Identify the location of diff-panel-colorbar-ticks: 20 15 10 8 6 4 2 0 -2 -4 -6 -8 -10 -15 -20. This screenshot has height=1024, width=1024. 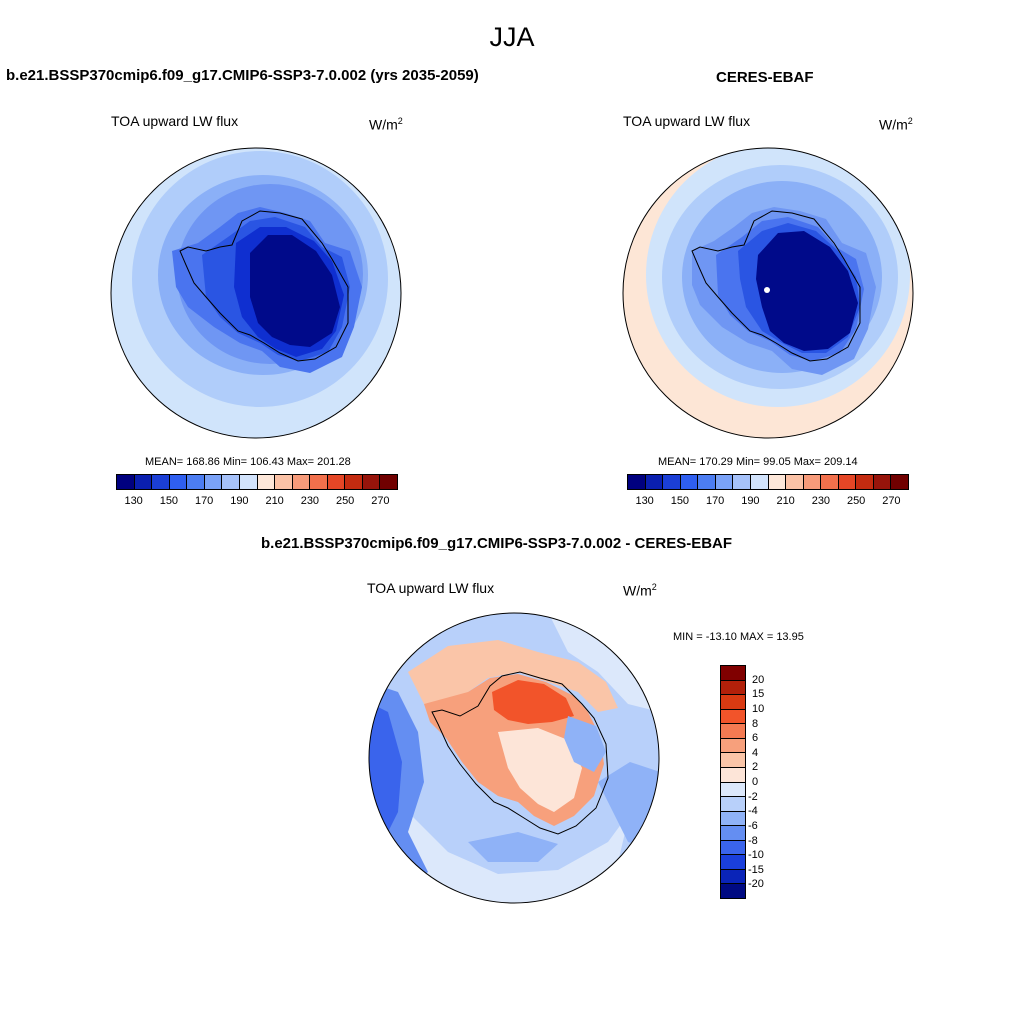
(765, 782).